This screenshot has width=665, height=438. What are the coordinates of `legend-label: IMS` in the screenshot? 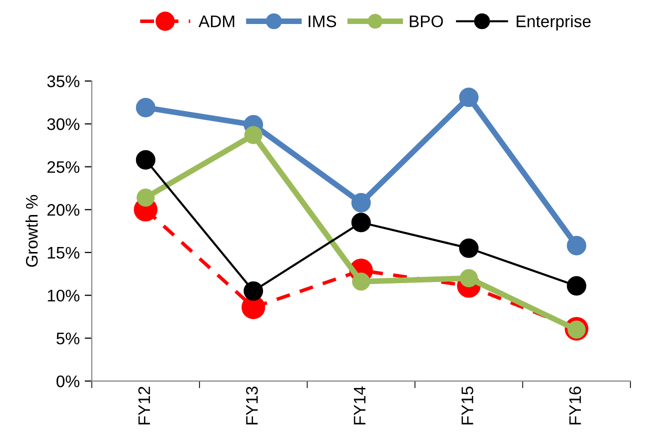 It's located at (322, 21).